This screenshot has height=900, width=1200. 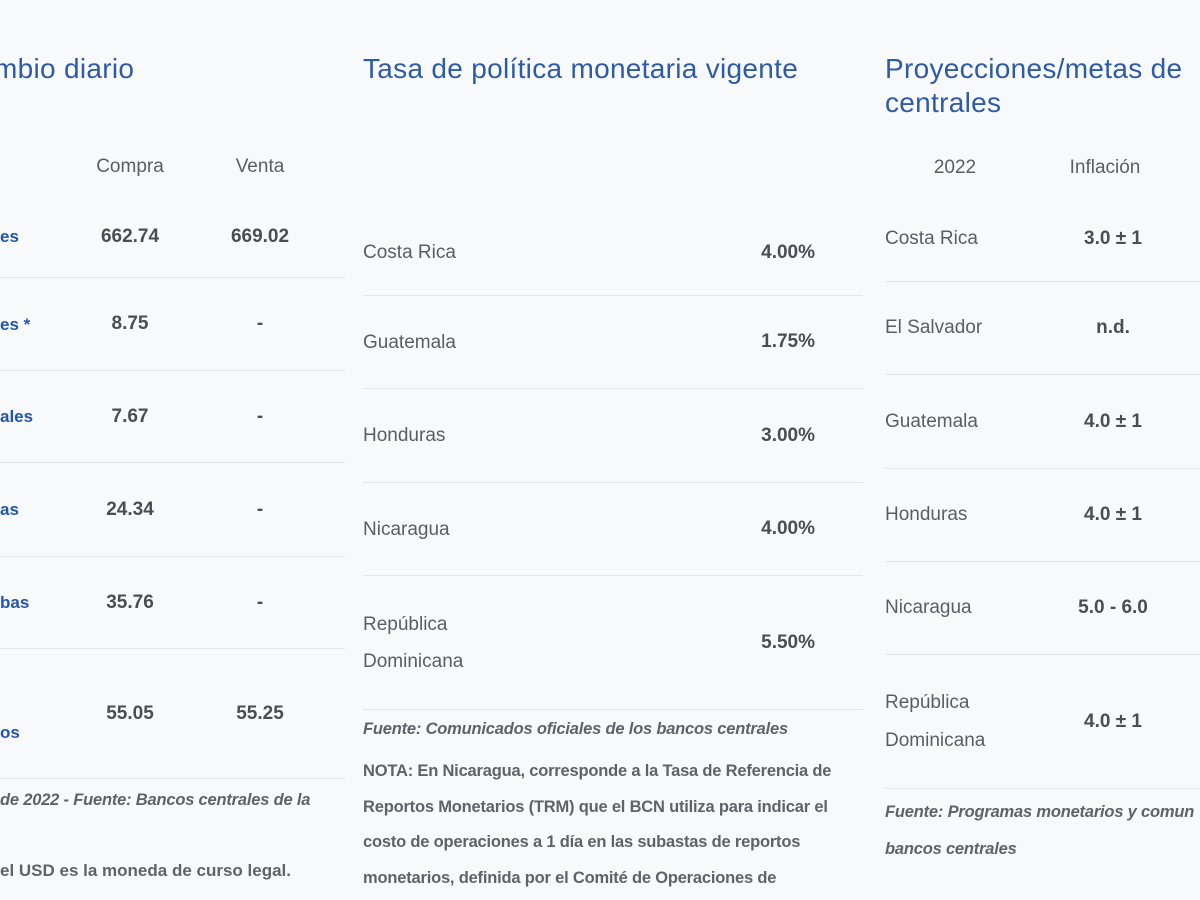 I want to click on exchange-legal-note: el USD es la moneda de curso legal., so click(x=145, y=870).